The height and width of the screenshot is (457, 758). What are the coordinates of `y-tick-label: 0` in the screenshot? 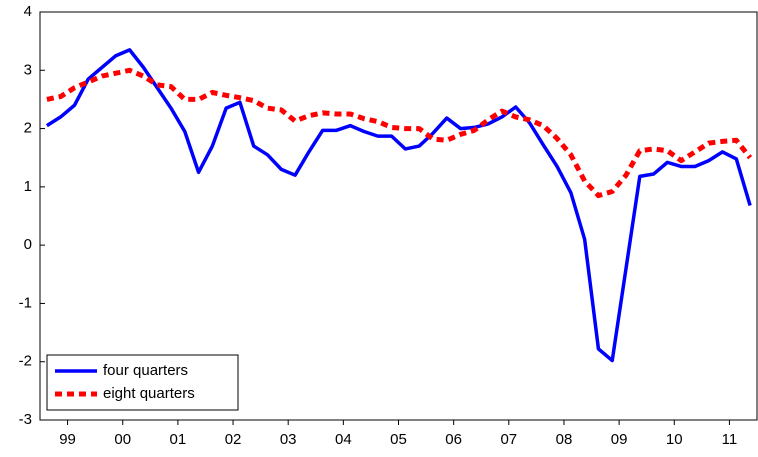 It's located at (28, 244).